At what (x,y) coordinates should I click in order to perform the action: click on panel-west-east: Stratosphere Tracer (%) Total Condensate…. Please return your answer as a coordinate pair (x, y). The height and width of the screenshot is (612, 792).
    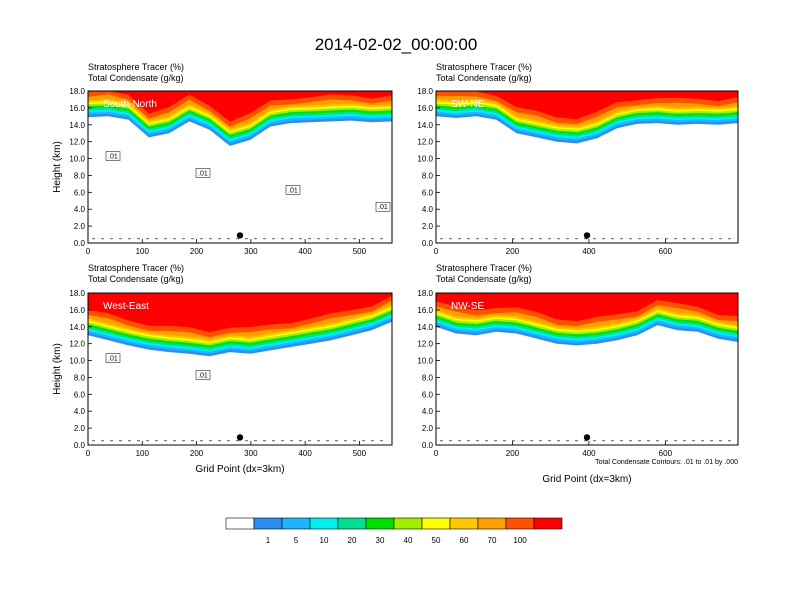
    Looking at the image, I should click on (222, 369).